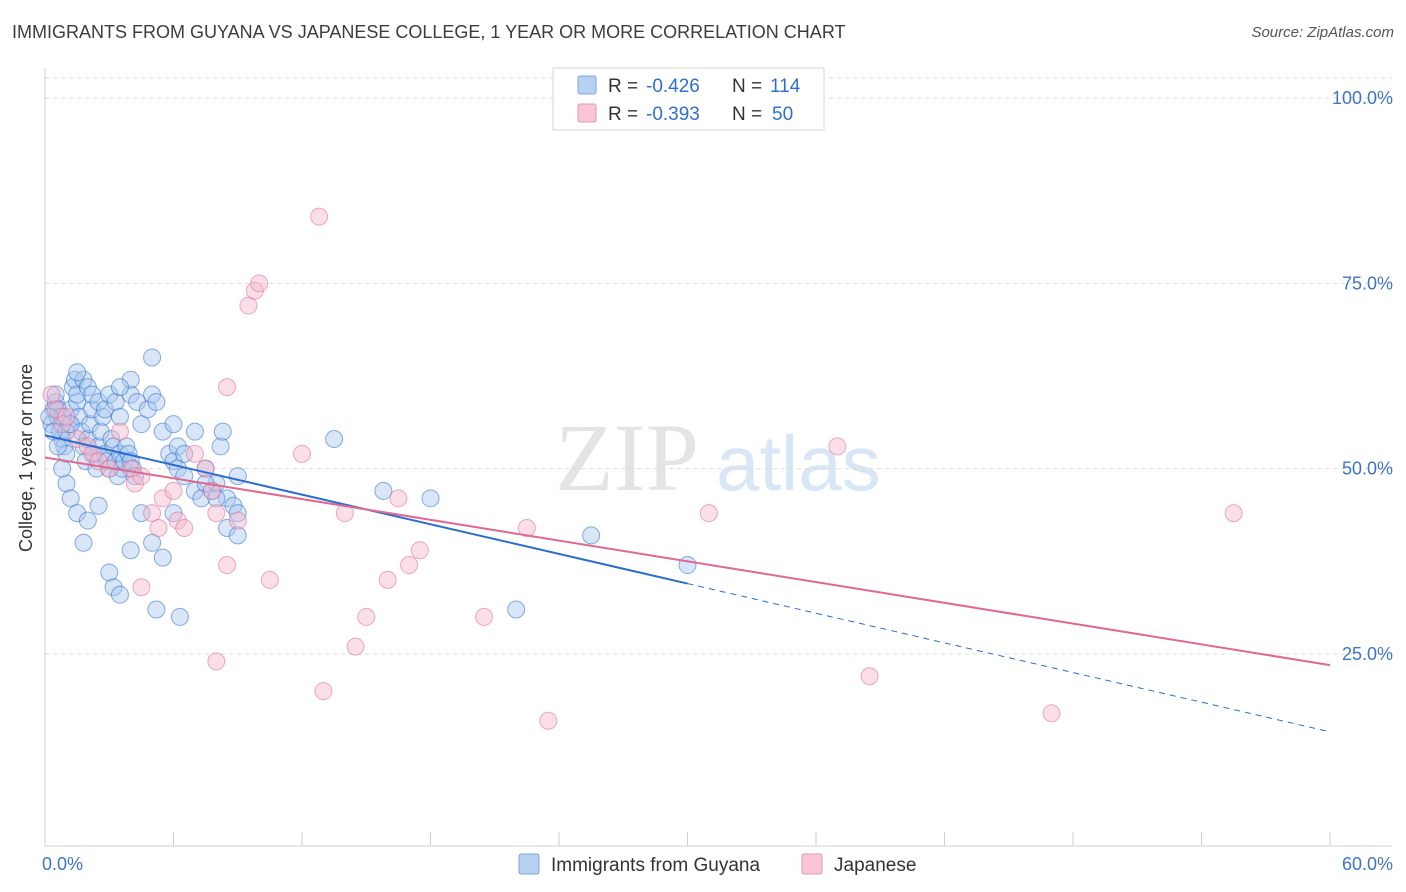 The width and height of the screenshot is (1406, 892). I want to click on legend-r-value-2: -0.393, so click(673, 114).